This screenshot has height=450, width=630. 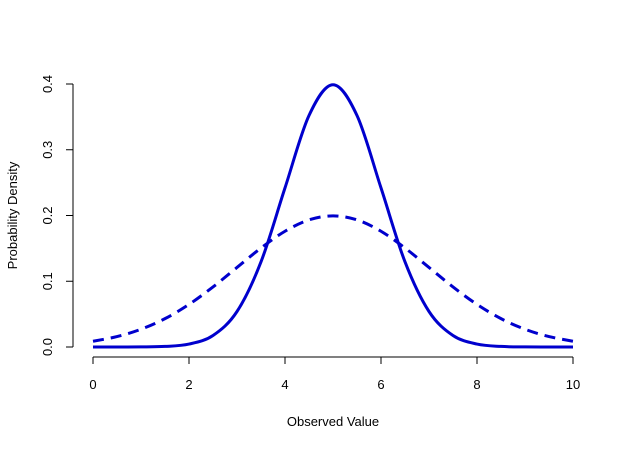 What do you see at coordinates (47, 347) in the screenshot?
I see `y-tick-label: 0.0` at bounding box center [47, 347].